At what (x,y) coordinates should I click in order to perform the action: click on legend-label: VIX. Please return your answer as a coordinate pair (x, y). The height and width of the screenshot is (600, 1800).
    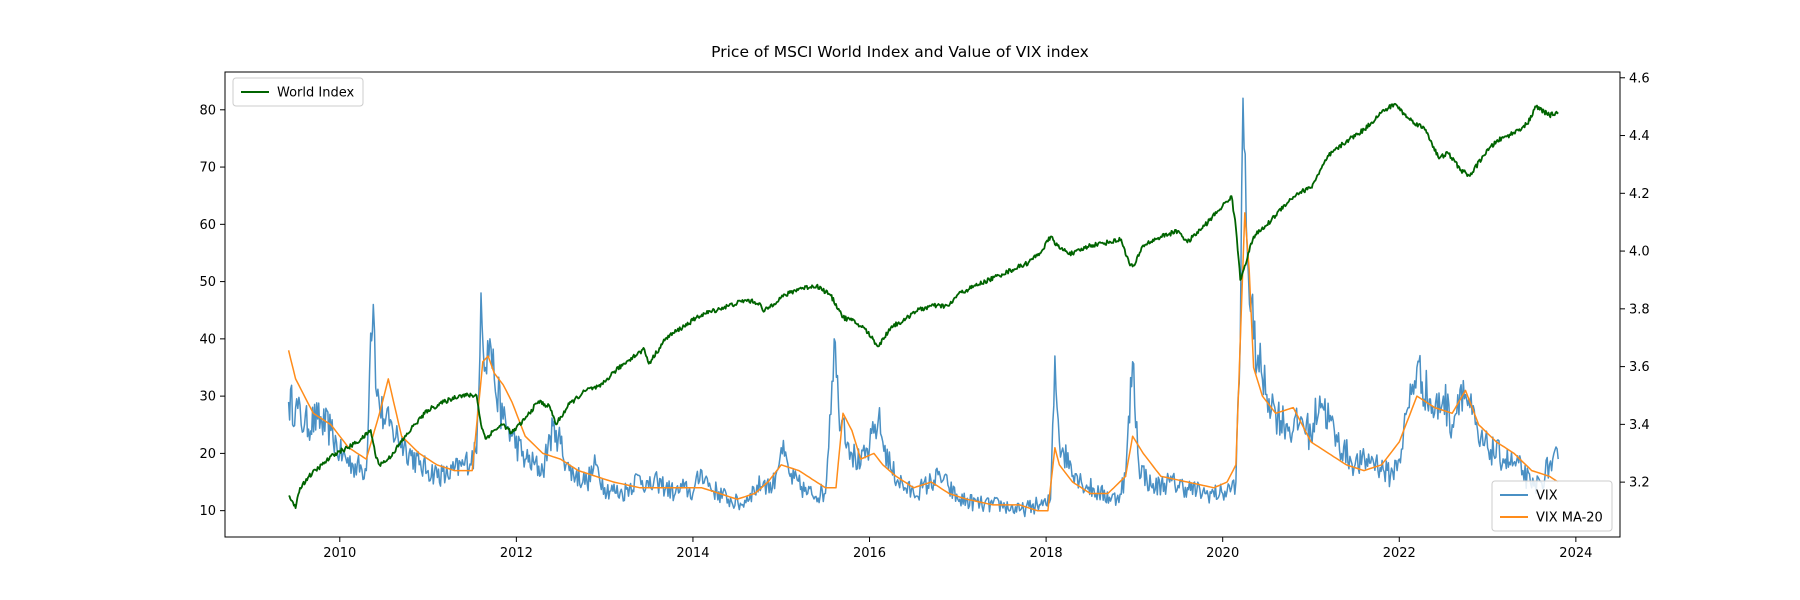
    Looking at the image, I should click on (1547, 496).